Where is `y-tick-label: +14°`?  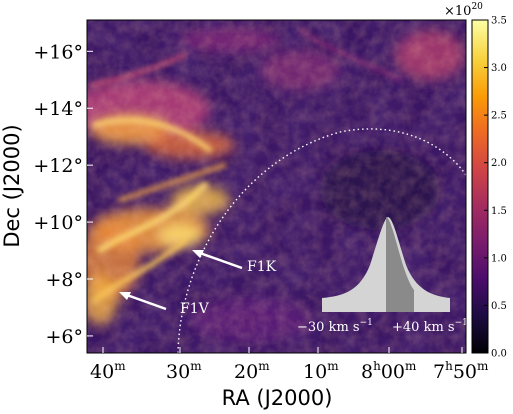 y-tick-label: +14° is located at coordinates (58, 109).